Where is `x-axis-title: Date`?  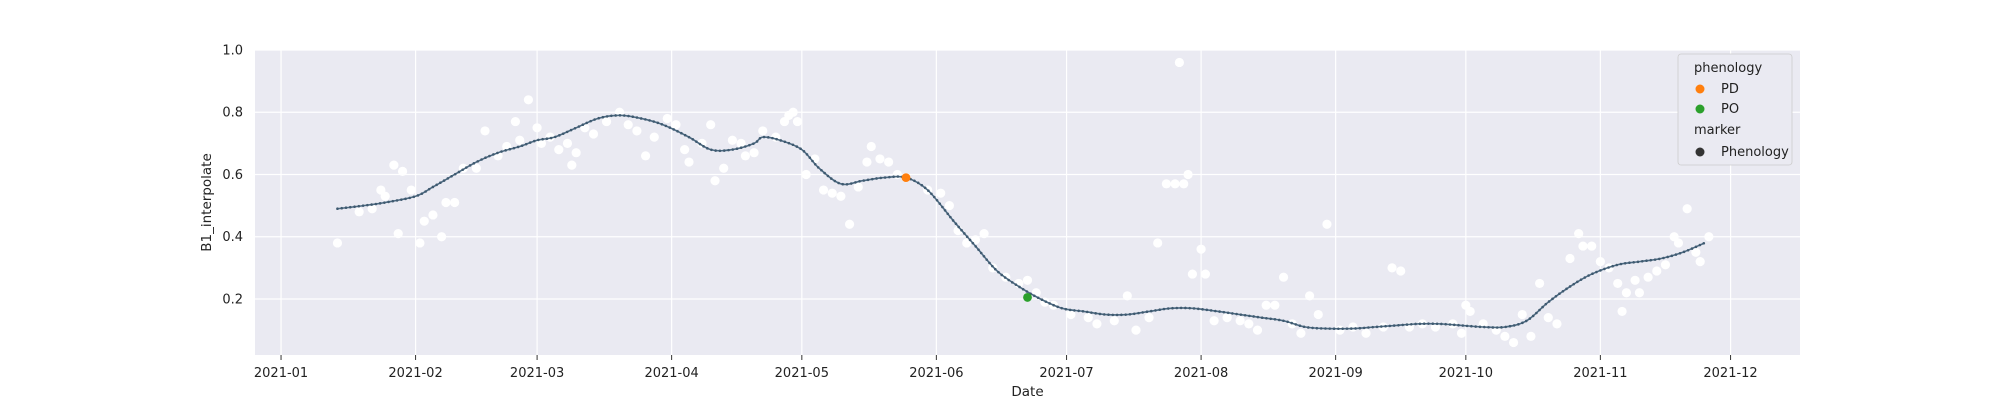 x-axis-title: Date is located at coordinates (1027, 392).